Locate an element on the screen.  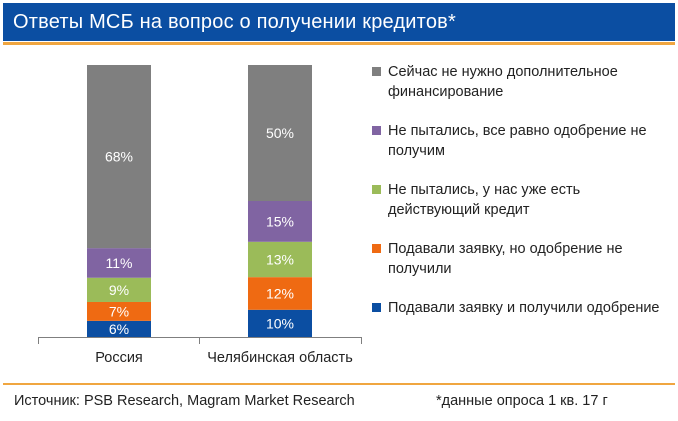
category-label-chelyabinsk: Челябинская область is located at coordinates (280, 358).